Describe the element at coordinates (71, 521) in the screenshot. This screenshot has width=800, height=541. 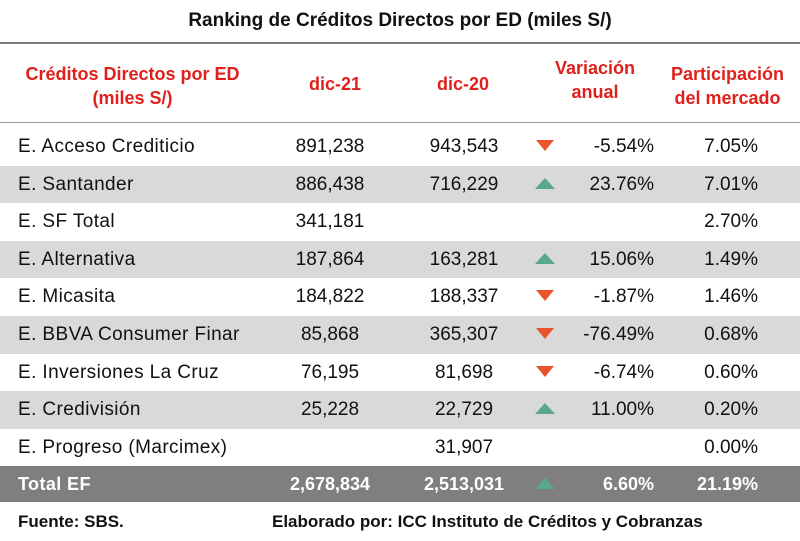
I see `footer-source: Fuente: SBS.` at that location.